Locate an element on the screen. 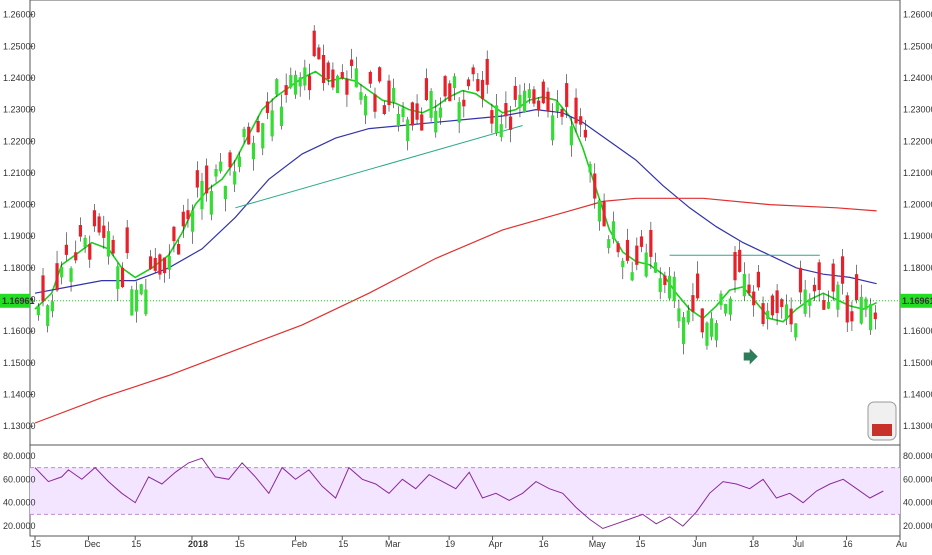 Image resolution: width=932 pixels, height=555 pixels. rsi-tick-right: 60.0000 is located at coordinates (917, 479).